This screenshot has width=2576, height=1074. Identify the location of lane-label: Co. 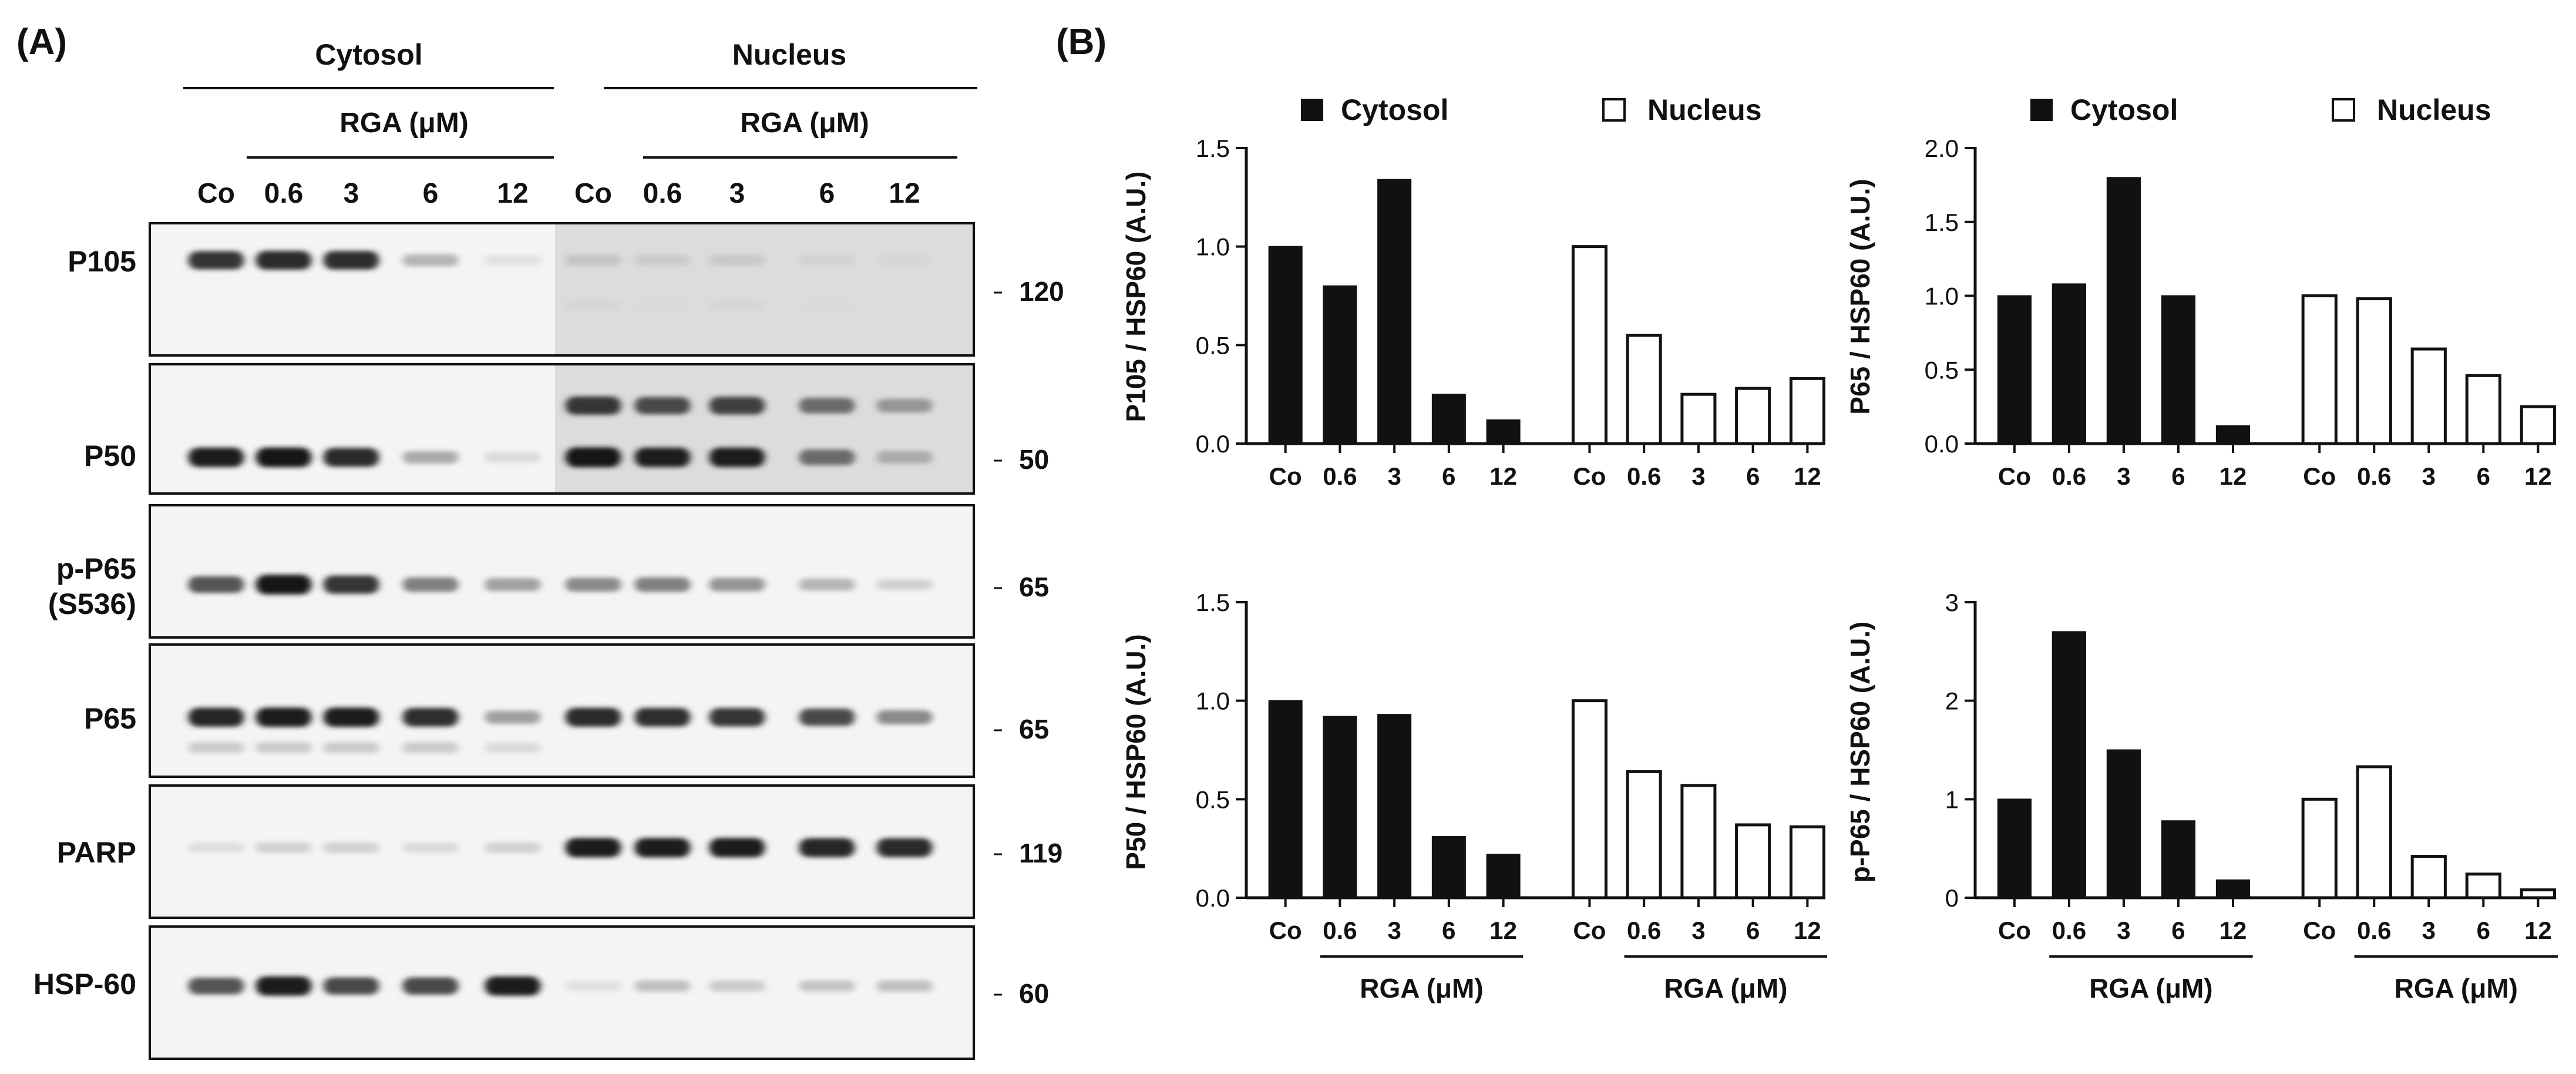
(216, 194).